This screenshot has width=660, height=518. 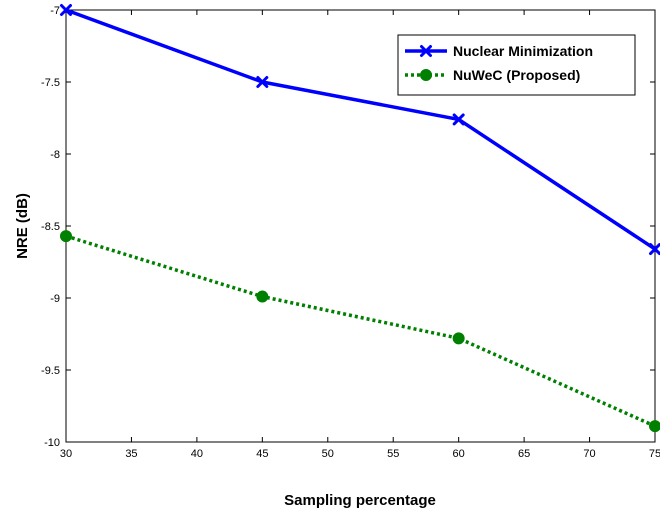 What do you see at coordinates (654, 454) in the screenshot?
I see `x-tick-label: 75` at bounding box center [654, 454].